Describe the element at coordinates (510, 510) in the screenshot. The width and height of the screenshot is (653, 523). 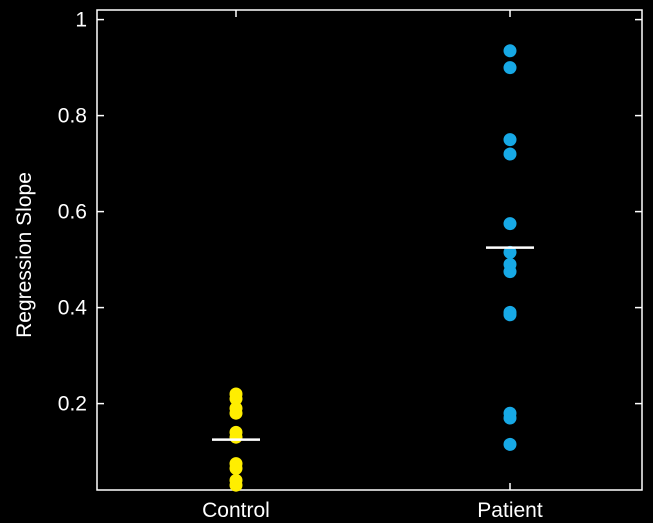
I see `x-tick-label: Patient` at that location.